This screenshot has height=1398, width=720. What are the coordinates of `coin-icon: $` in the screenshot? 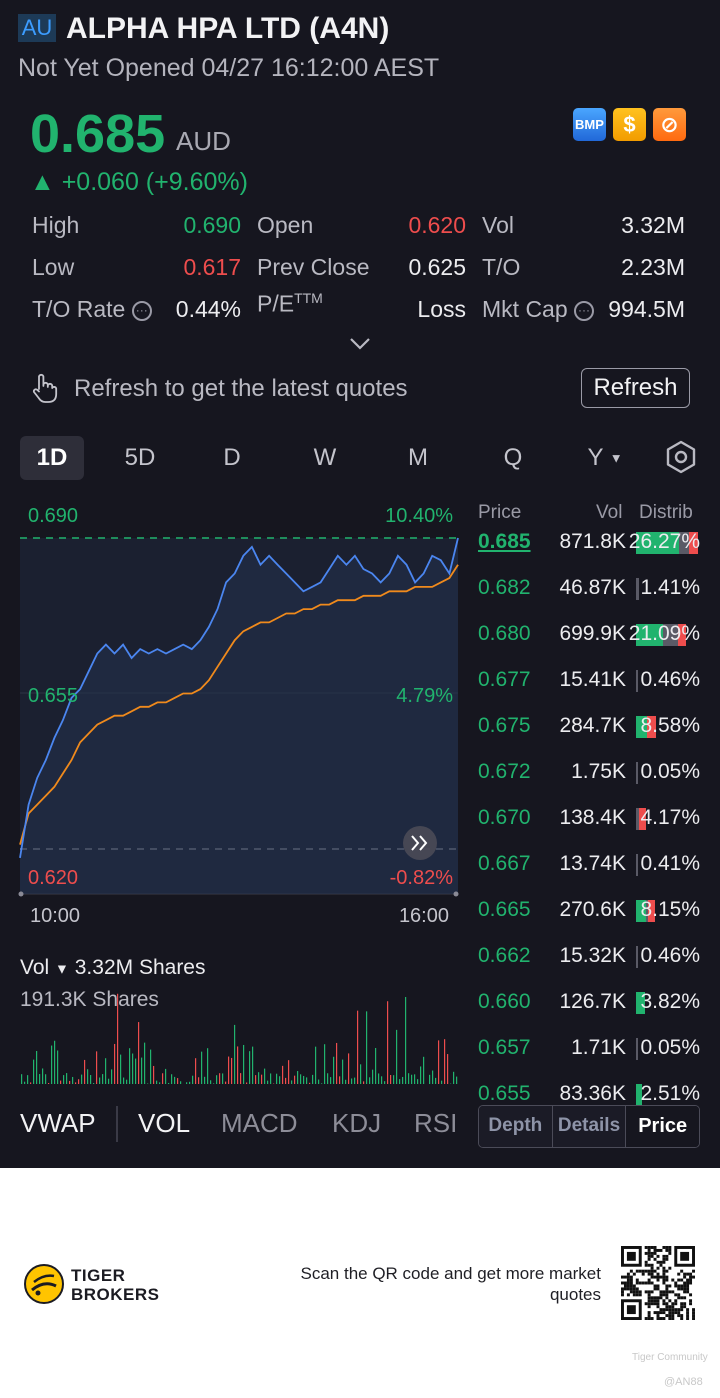 It's located at (629, 124).